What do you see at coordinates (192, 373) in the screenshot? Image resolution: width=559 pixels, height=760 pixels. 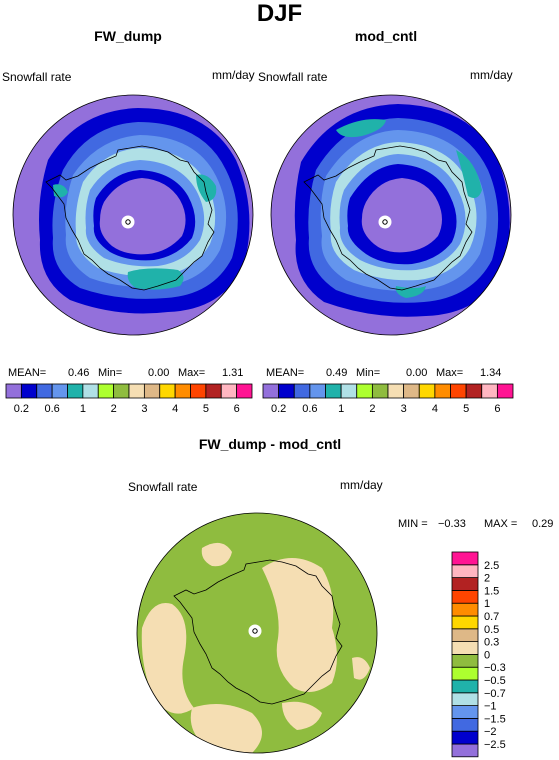 I see `panel1-max-label: Max=` at bounding box center [192, 373].